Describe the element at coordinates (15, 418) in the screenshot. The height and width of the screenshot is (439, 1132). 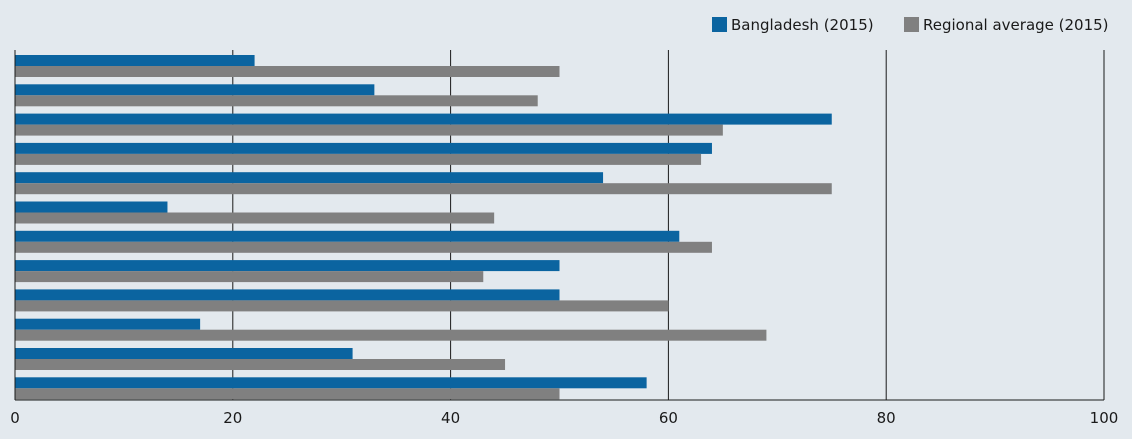
I see `x-tick-label-0: 0` at that location.